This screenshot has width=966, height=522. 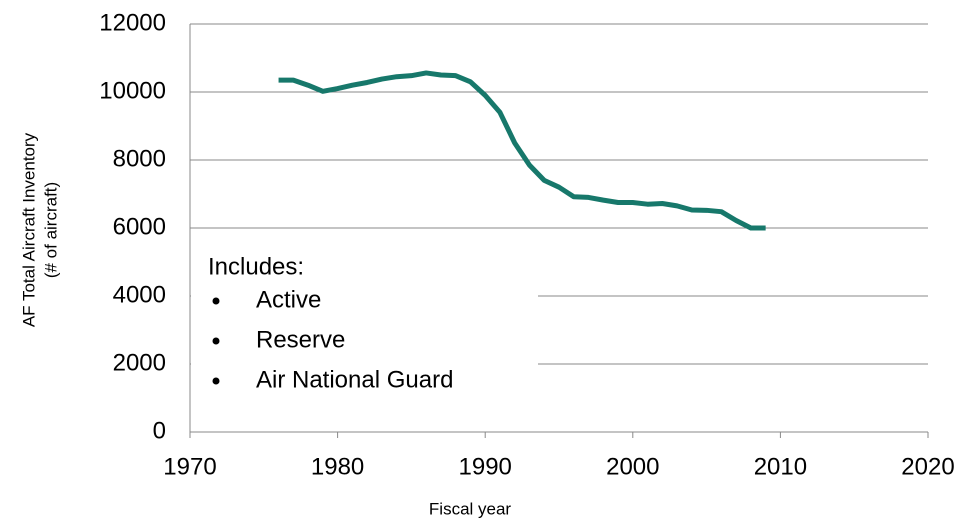 What do you see at coordinates (288, 299) in the screenshot?
I see `annotation-item: Active` at bounding box center [288, 299].